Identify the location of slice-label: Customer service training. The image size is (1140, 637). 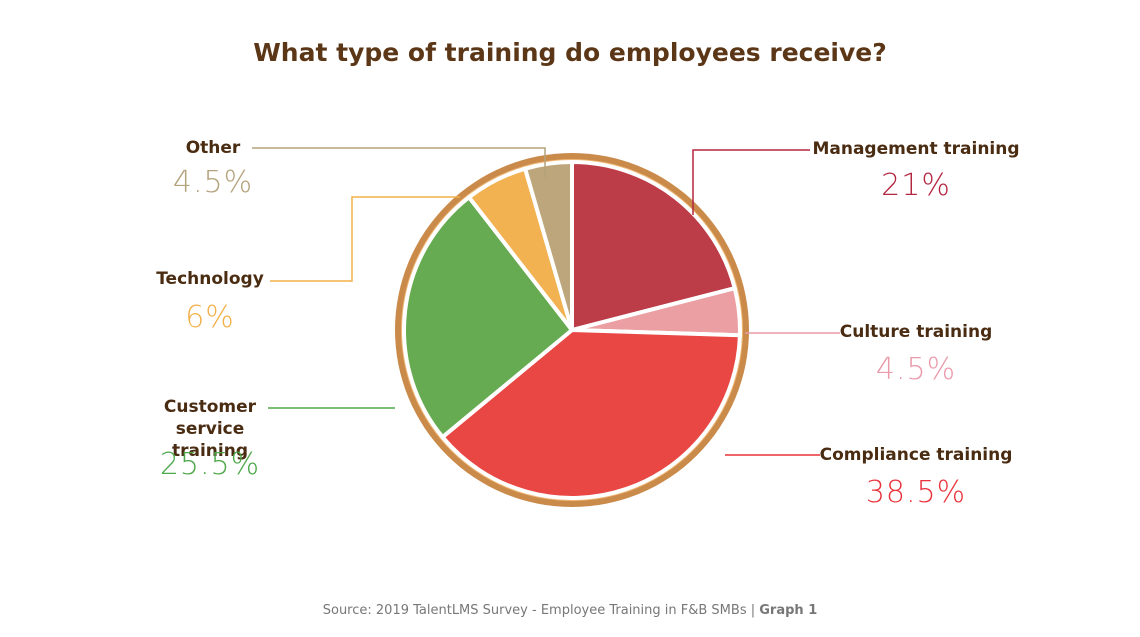
(210, 429).